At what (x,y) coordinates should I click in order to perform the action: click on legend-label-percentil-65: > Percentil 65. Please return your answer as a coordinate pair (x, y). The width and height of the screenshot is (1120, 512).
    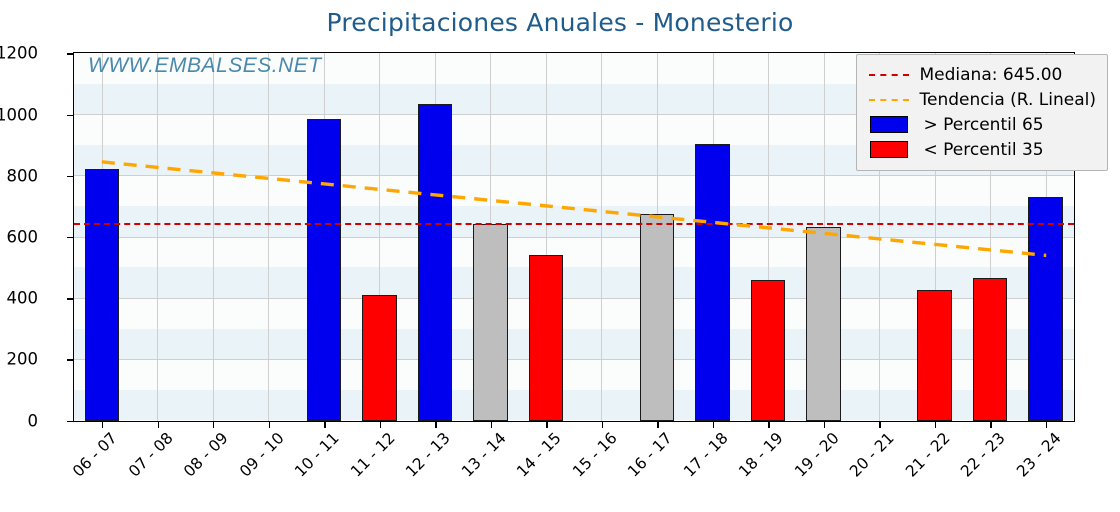
    Looking at the image, I should click on (983, 124).